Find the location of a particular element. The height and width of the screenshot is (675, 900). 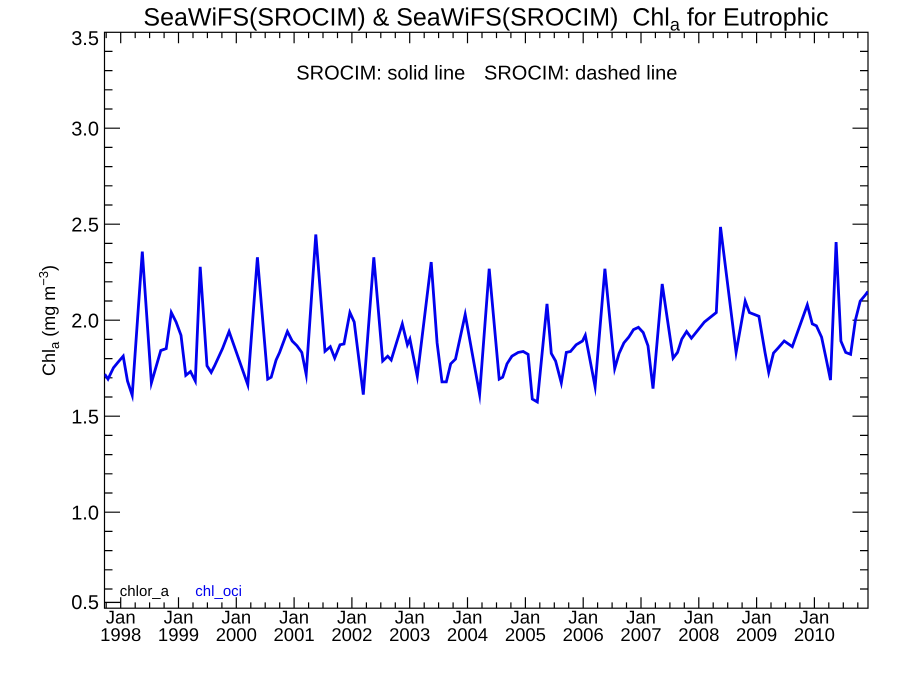

svg-text: SROCIM: solid line is located at coordinates (380, 73).